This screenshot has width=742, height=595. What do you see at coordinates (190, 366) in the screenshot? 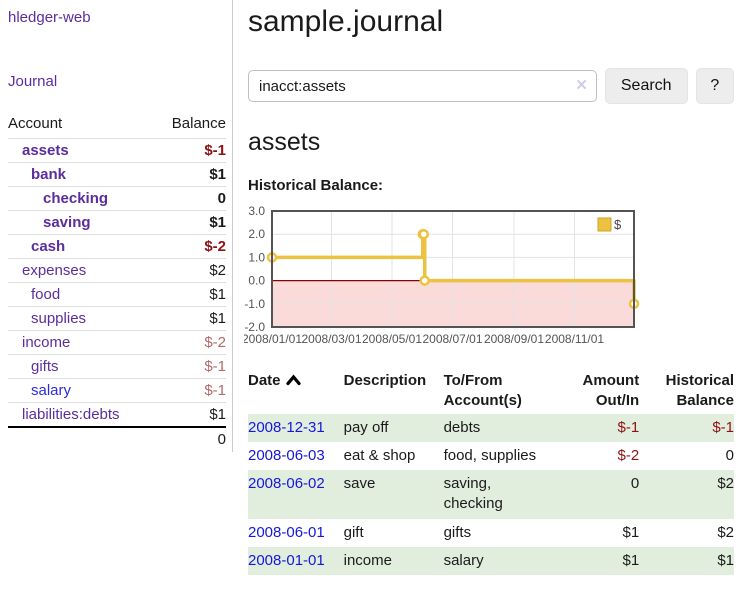
I see `account-balance: $-1` at bounding box center [190, 366].